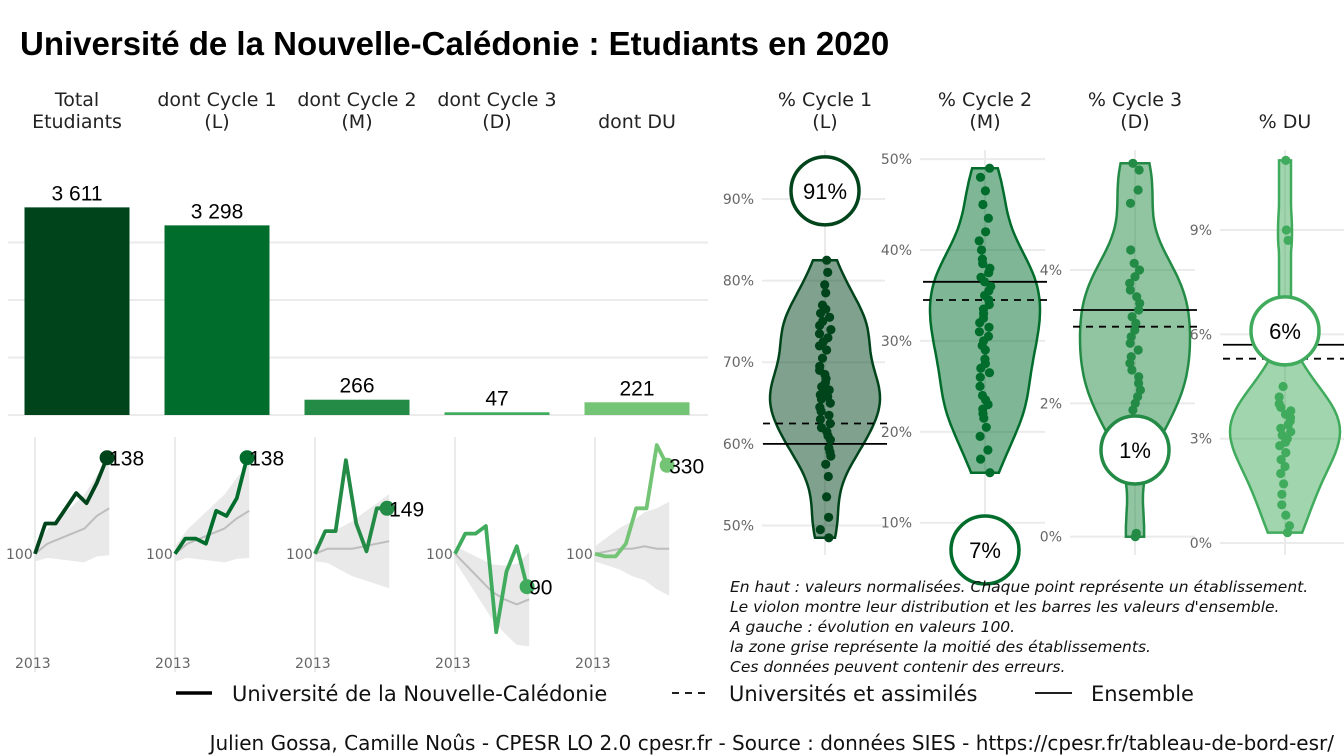  I want to click on evolution-panel: 138 100 2013, so click(215, 554).